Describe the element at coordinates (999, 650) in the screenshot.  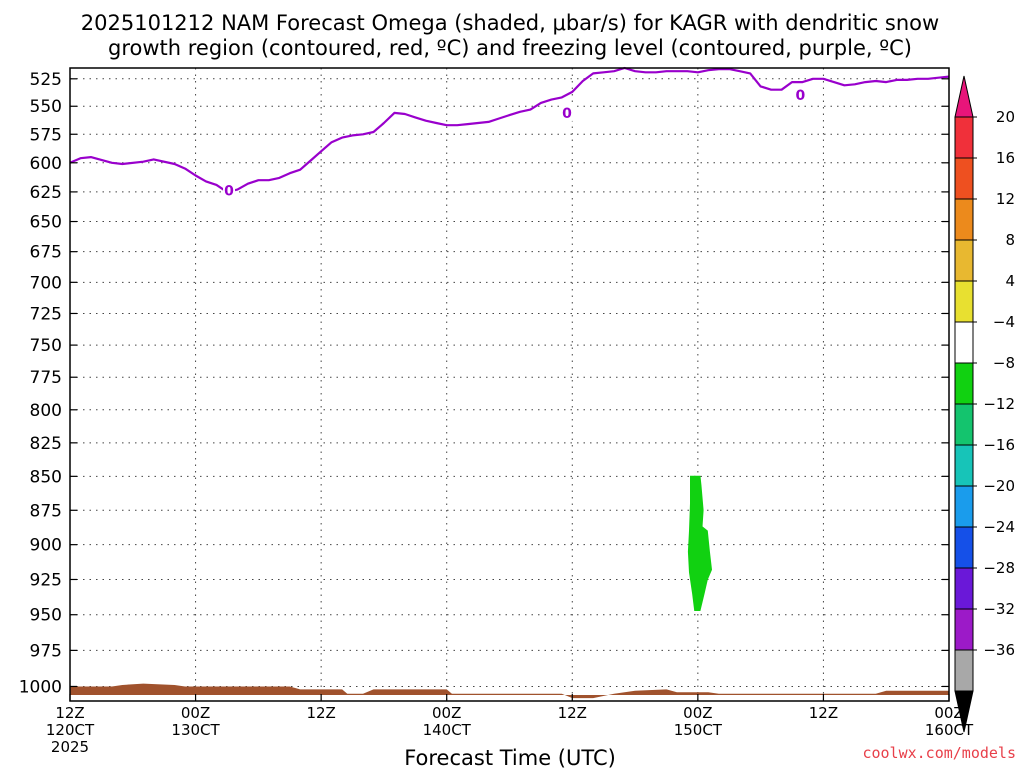
I see `colorbar-label: −36` at that location.